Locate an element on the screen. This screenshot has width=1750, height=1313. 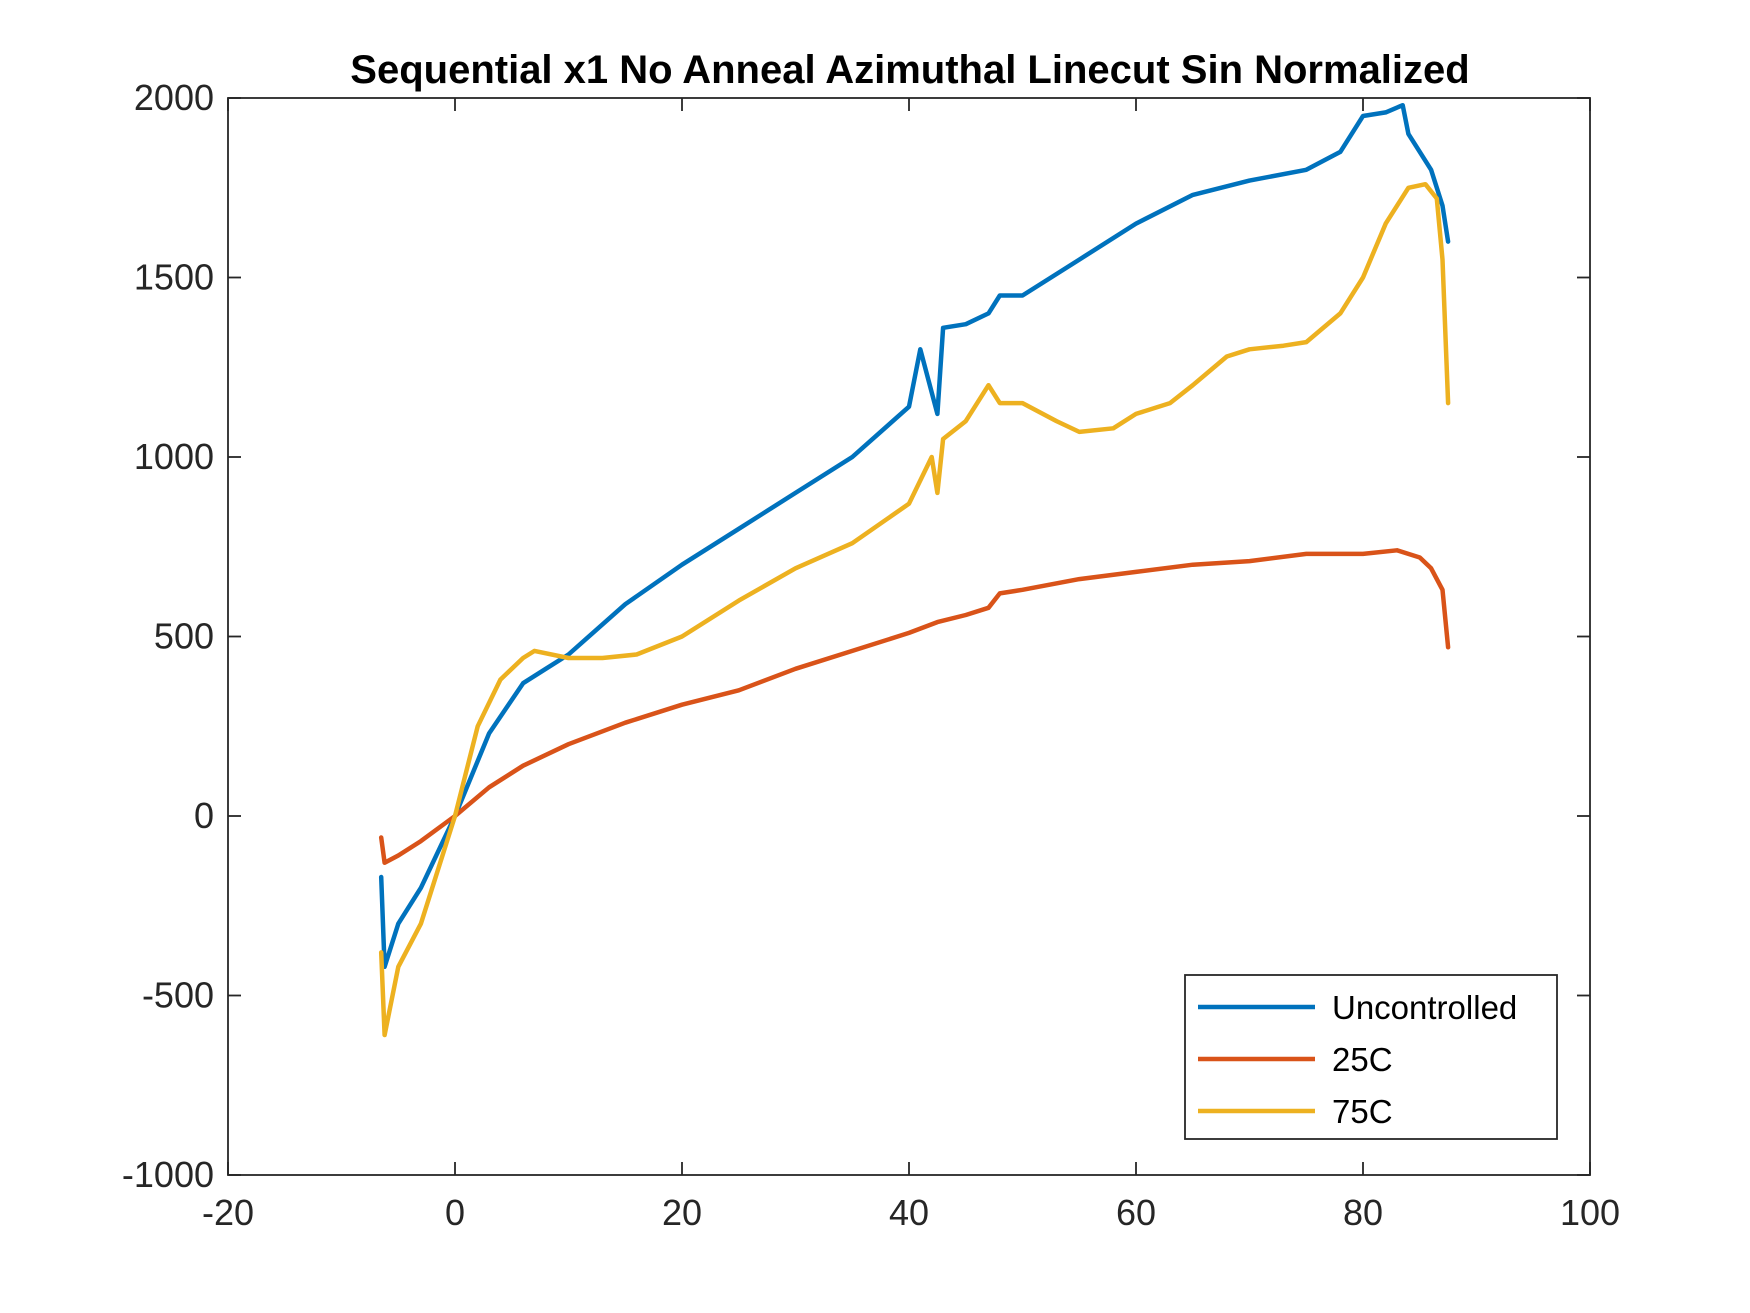
legend: Uncontrolled 25C 75C is located at coordinates (1371, 1057).